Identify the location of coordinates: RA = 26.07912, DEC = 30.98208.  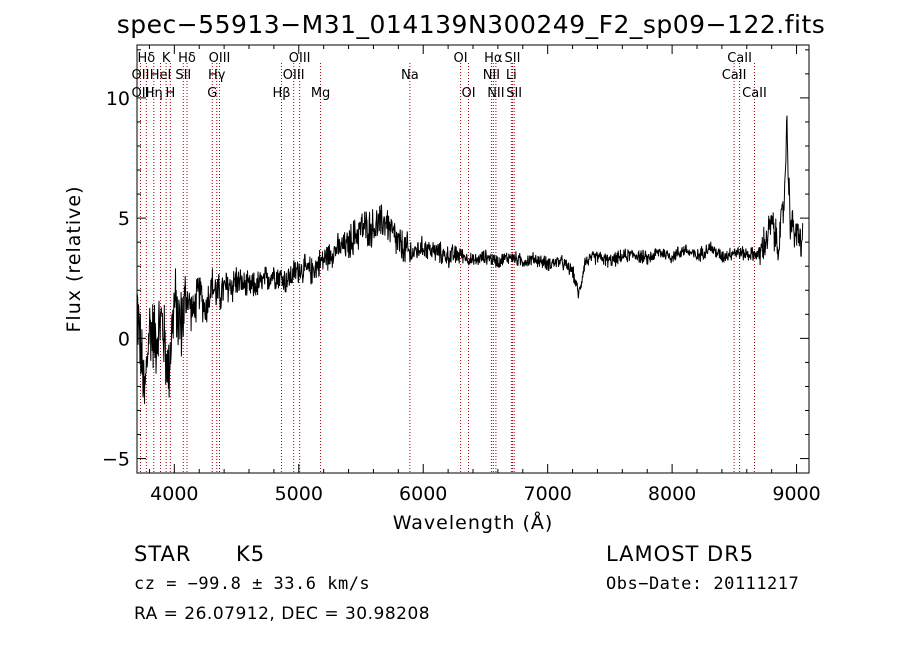
(282, 614).